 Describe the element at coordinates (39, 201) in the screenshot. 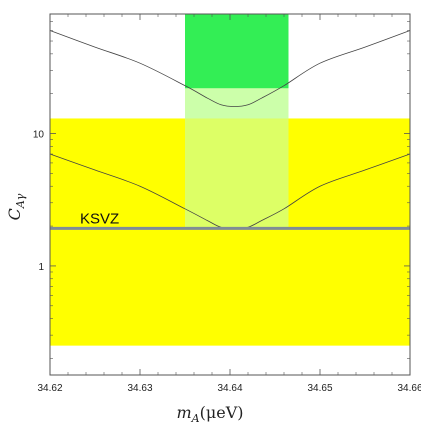

I see `y-tick-labels: 1 10` at that location.